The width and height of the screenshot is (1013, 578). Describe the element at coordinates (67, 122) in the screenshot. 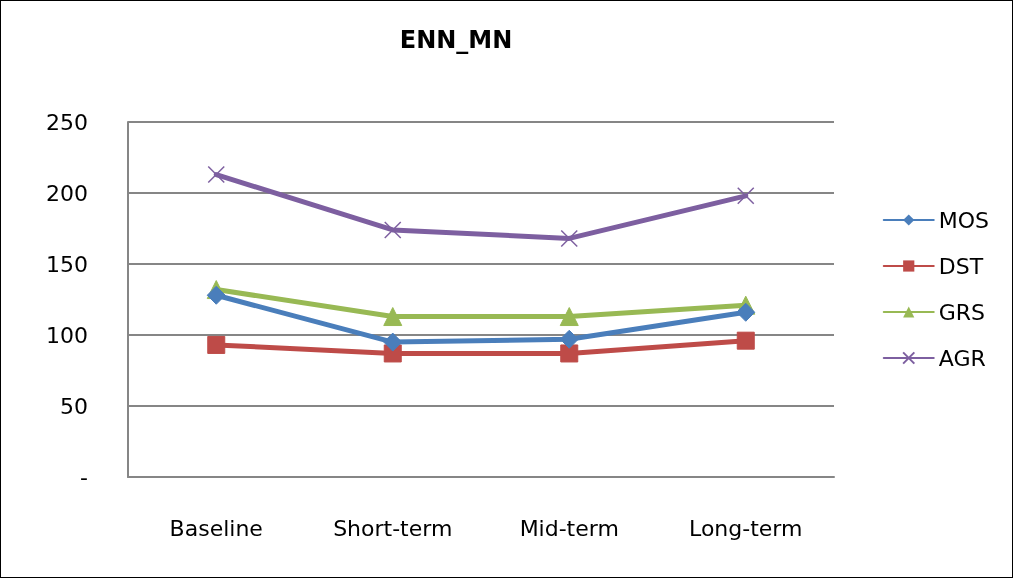

I see `y-tick-label: 250` at that location.